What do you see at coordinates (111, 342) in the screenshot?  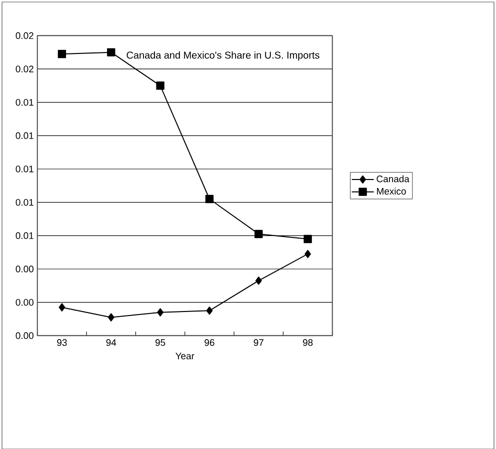 I see `x-tick-label: 94` at bounding box center [111, 342].